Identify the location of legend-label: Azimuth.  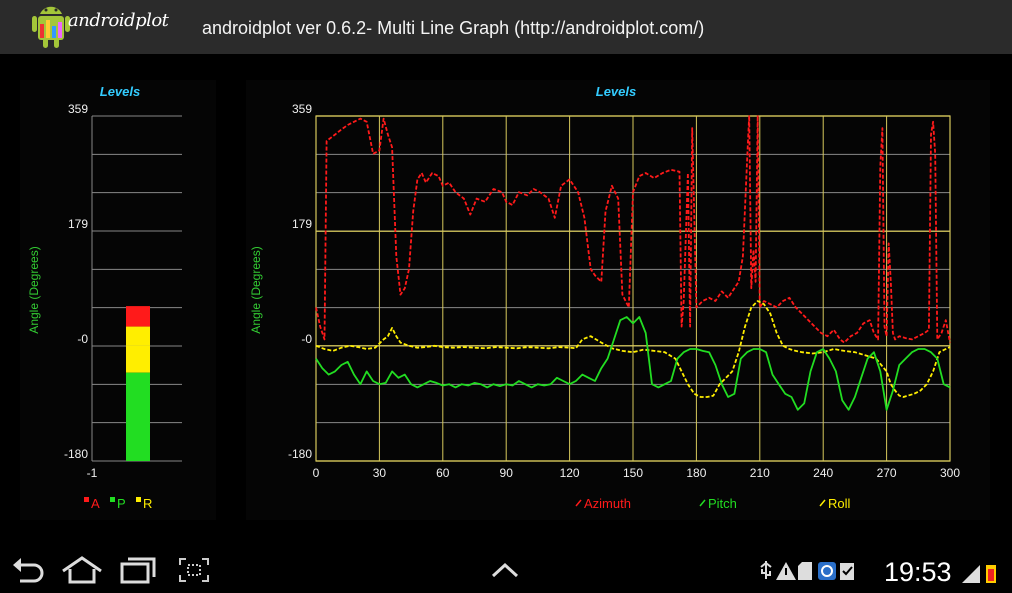
(607, 503).